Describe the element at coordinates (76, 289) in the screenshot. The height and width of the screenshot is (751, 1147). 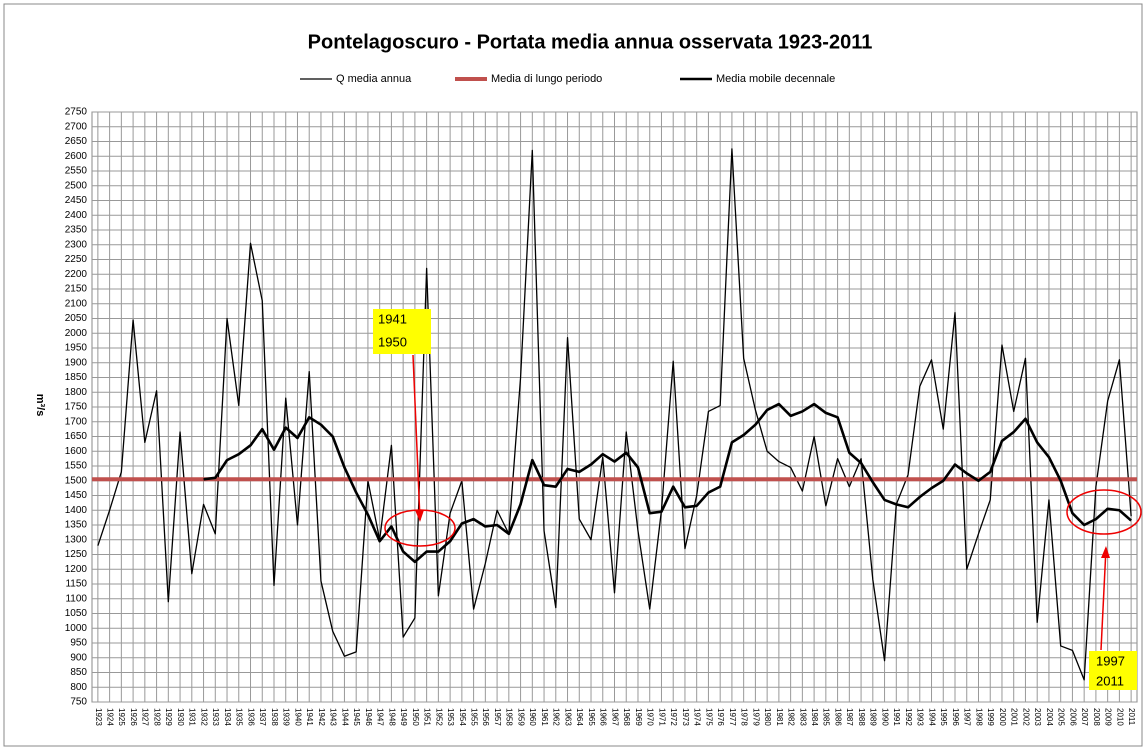
I see `y-tick-label: 2150` at that location.